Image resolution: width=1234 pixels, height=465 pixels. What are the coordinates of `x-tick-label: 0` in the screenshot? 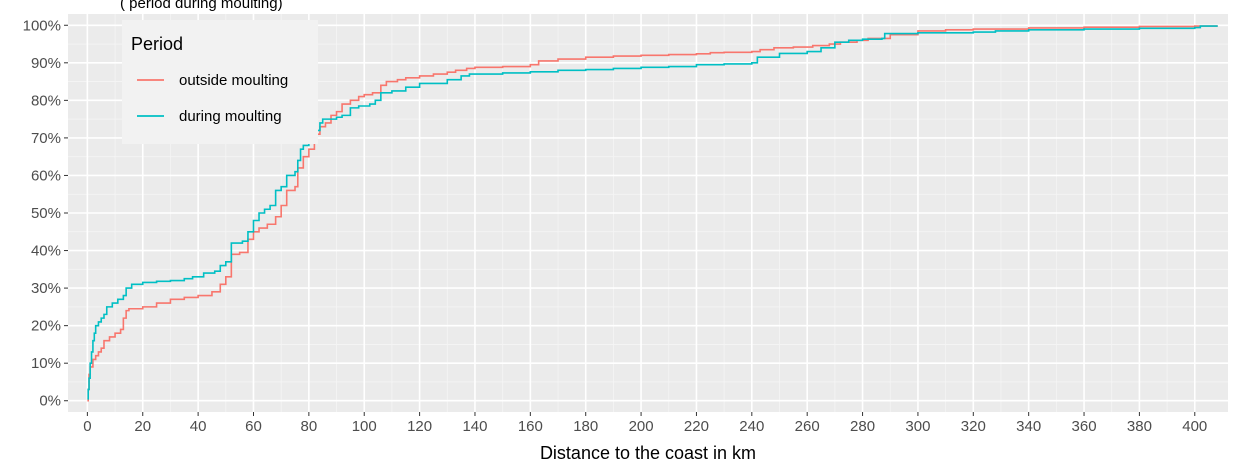 It's located at (87, 426).